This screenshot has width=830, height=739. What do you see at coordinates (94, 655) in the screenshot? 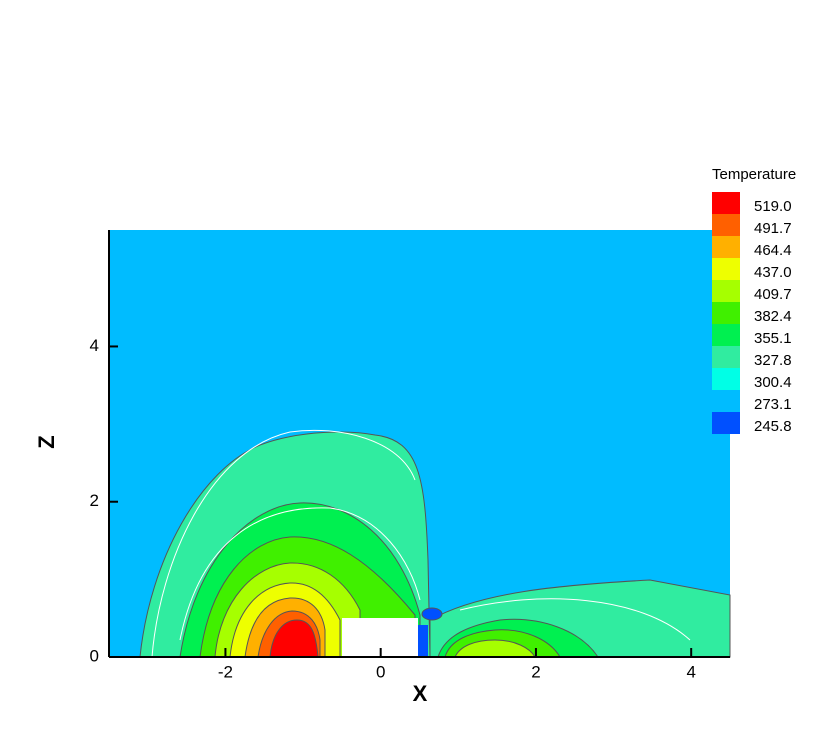
I see `y-tick-label: 0` at bounding box center [94, 655].